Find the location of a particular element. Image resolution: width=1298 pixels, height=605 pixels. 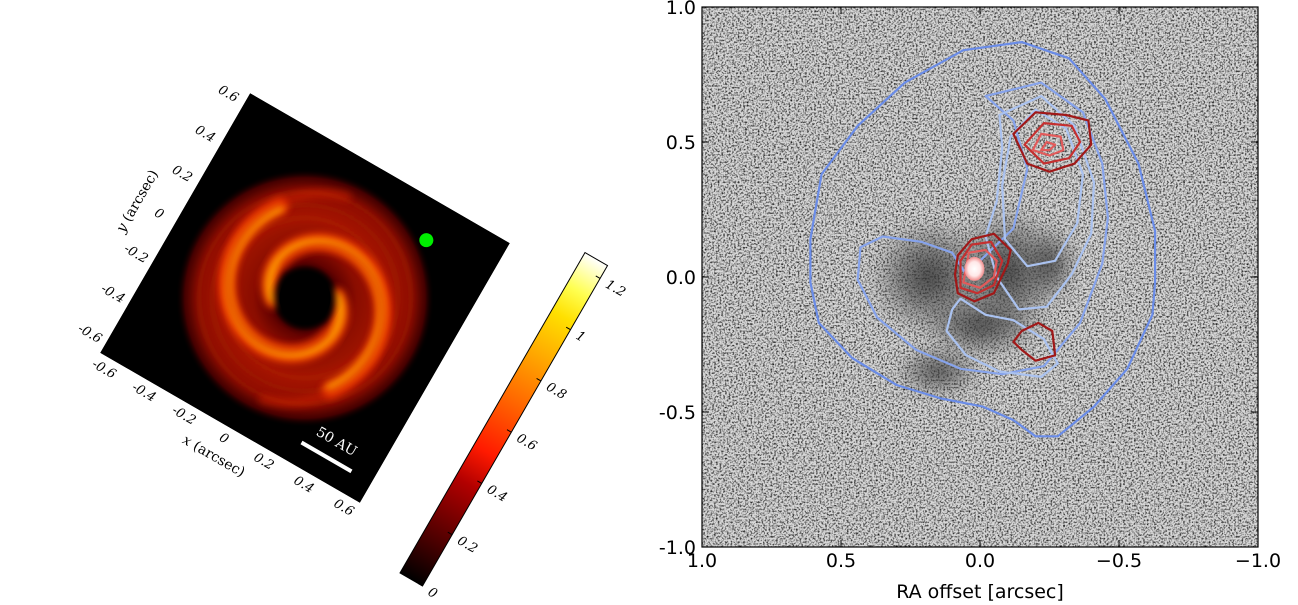

colorbar-tick-label: 0.2 is located at coordinates (467, 545).